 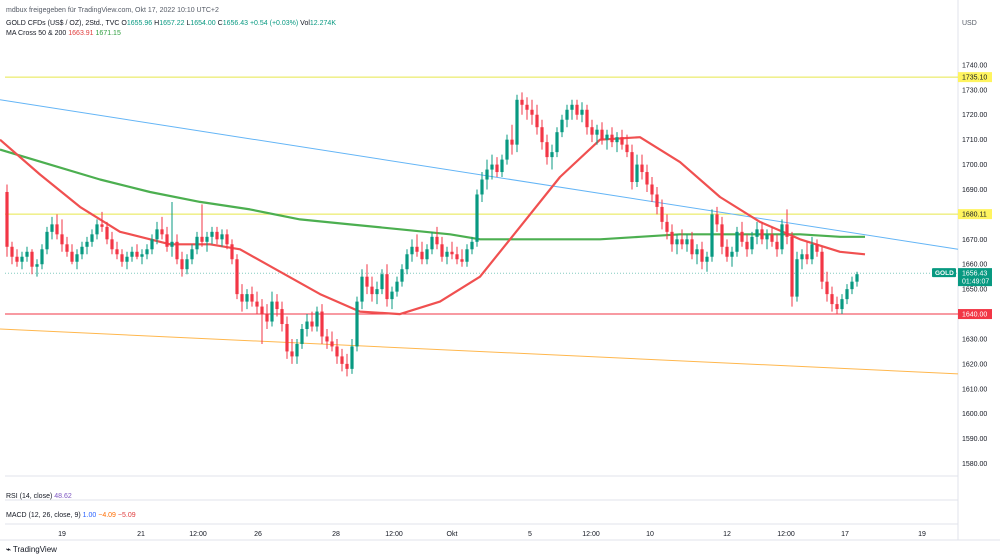 I want to click on time-axis: 19 21 12:00 26 28 12:00 Okt 5 12:00 10 12 12:00 17 19, so click(x=492, y=534).